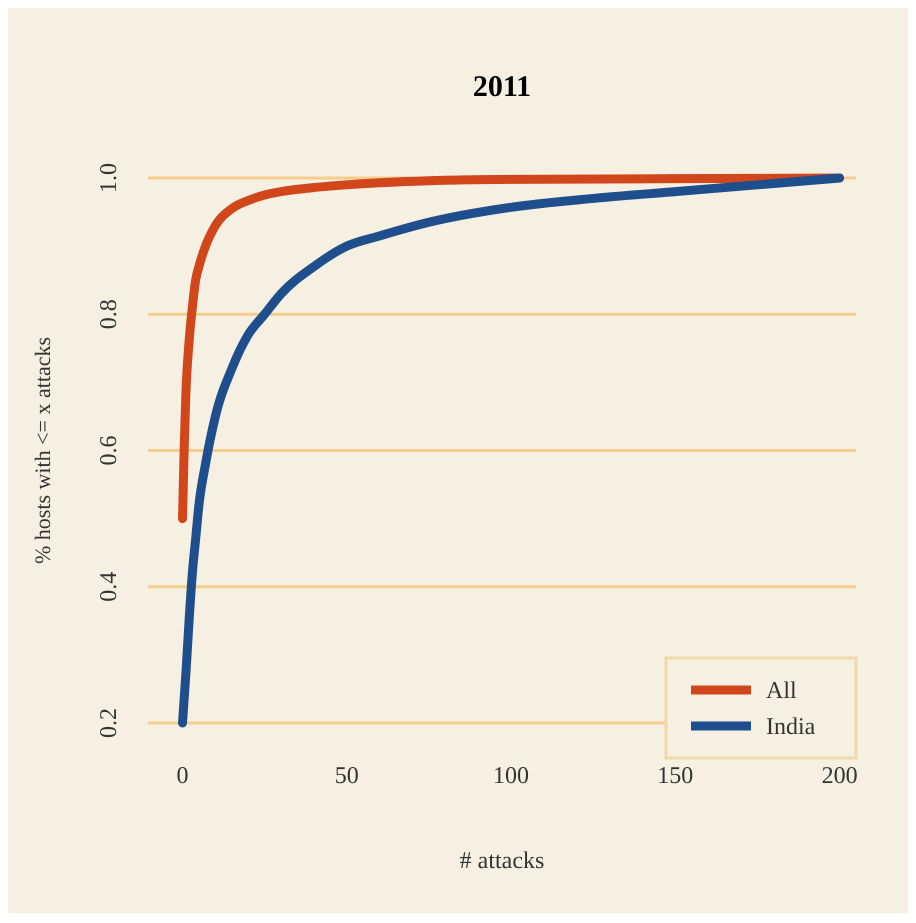  I want to click on x-tick-label: 100, so click(511, 776).